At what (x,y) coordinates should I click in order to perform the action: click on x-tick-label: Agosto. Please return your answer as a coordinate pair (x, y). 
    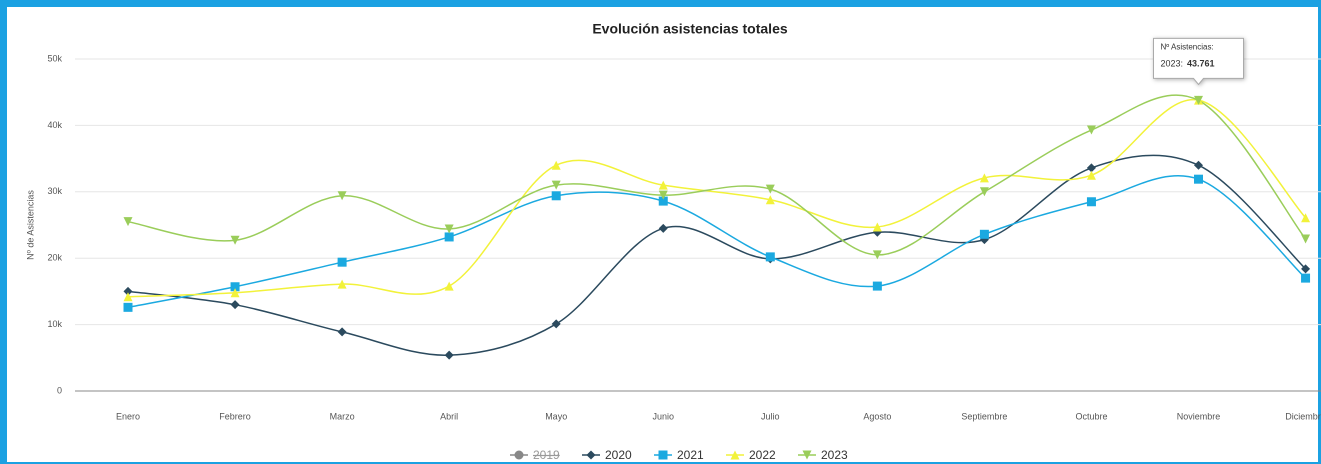
    Looking at the image, I should click on (877, 416).